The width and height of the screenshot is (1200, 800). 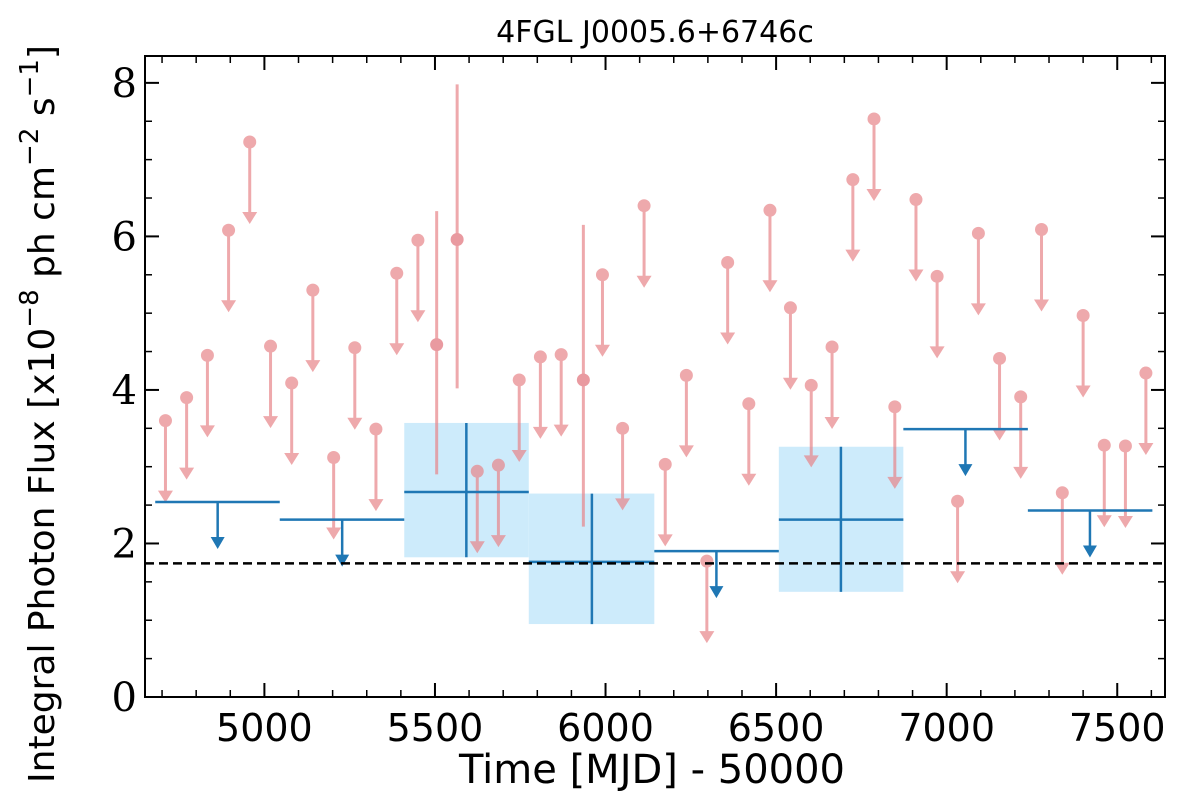 I want to click on x-tick-label: 7000, so click(x=946, y=728).